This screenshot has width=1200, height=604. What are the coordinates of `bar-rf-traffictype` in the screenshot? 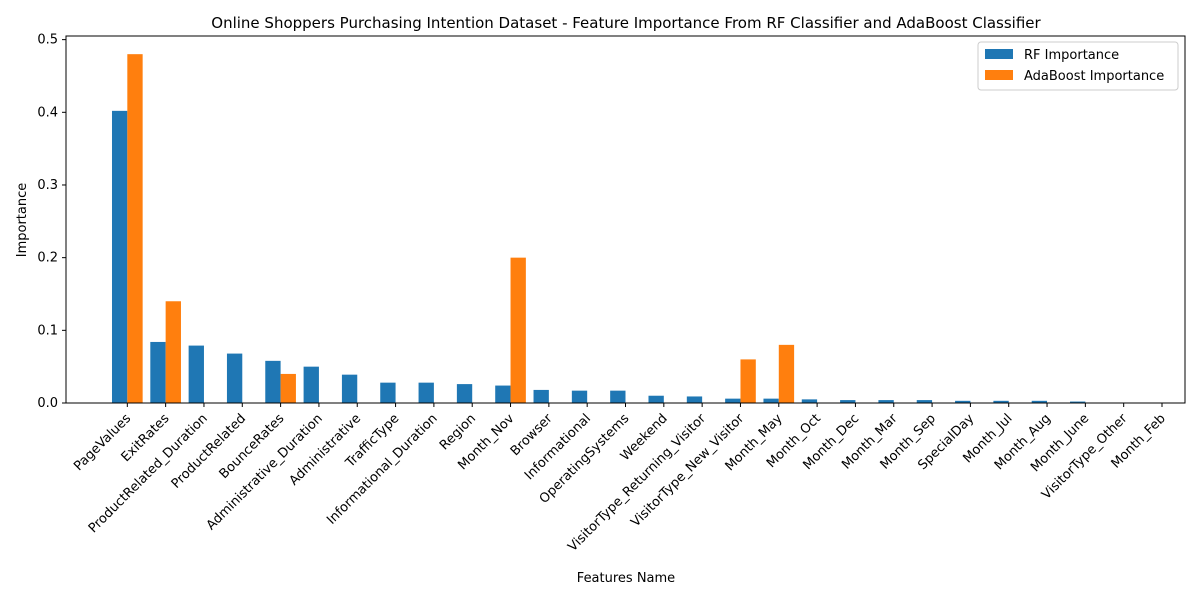 It's located at (387, 393).